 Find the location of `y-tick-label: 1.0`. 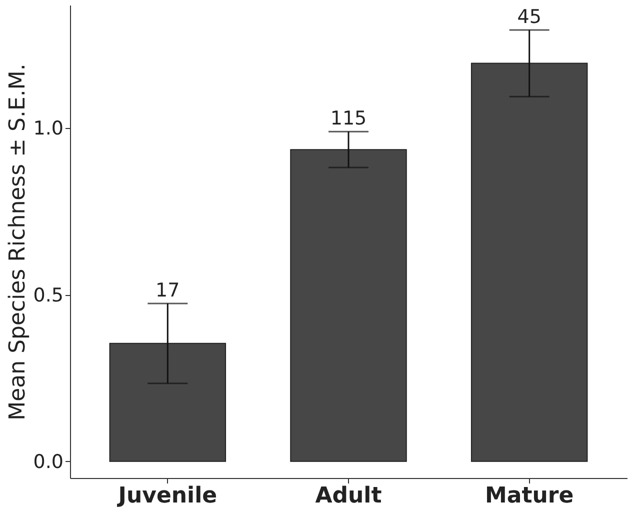

y-tick-label: 1.0 is located at coordinates (48, 129).